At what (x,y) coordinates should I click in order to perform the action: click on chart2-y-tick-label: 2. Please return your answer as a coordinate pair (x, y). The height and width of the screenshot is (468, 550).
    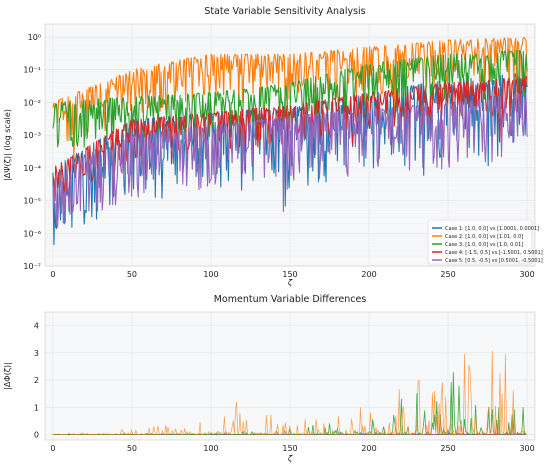
    Looking at the image, I should click on (36, 380).